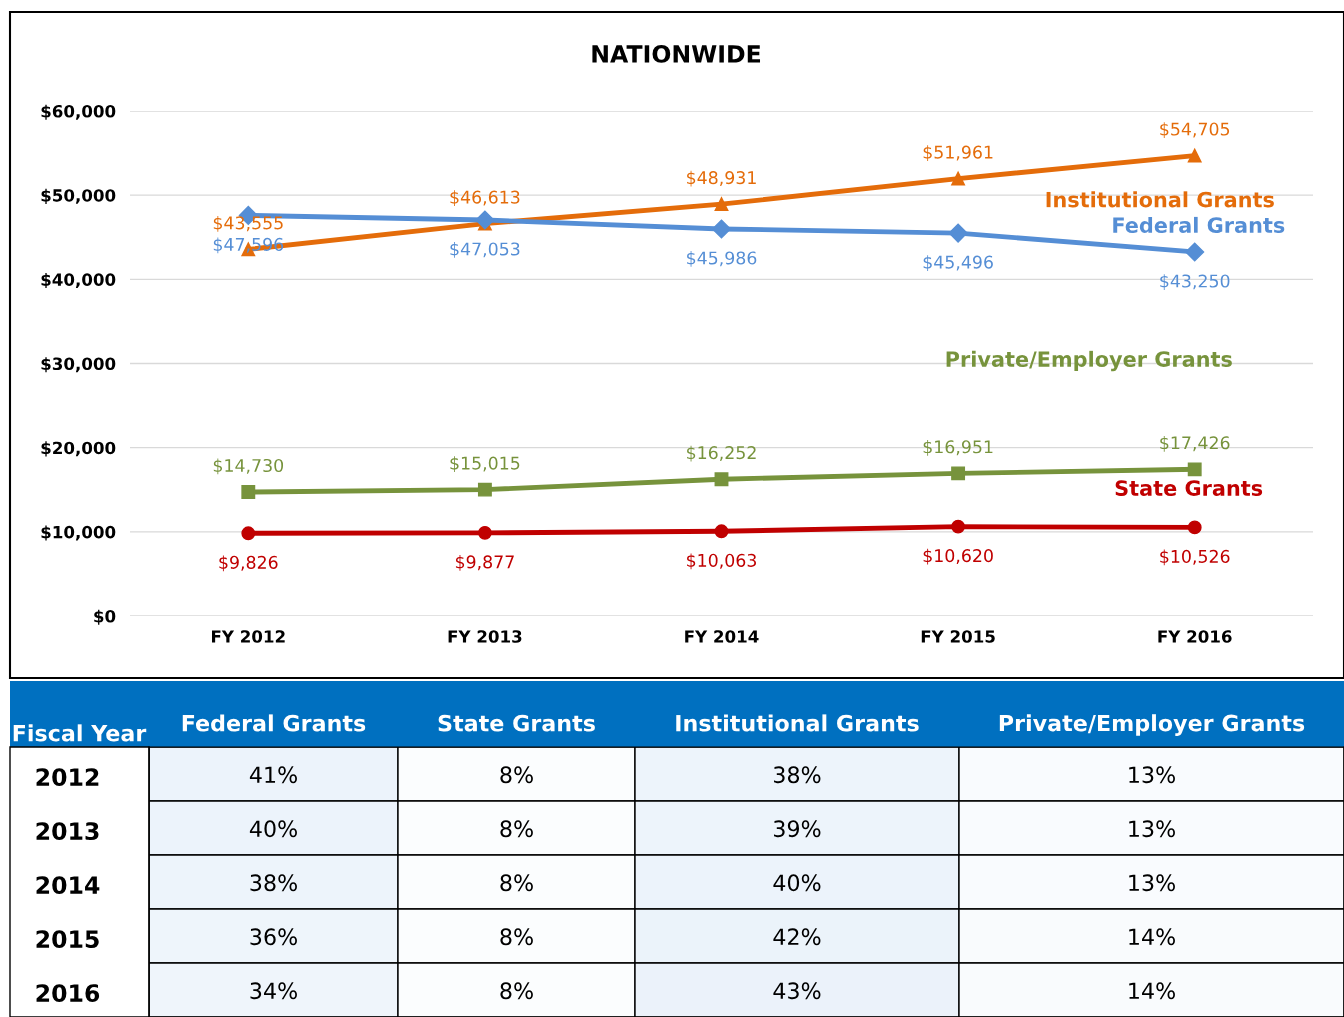  I want to click on data-label: 41%, so click(273, 775).